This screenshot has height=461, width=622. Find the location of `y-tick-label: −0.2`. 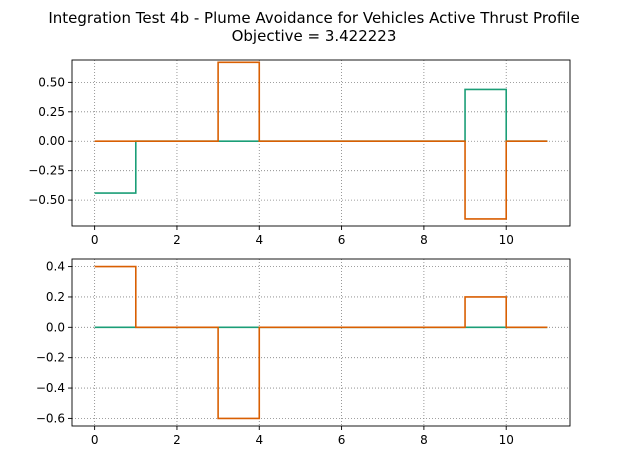

y-tick-label: −0.2 is located at coordinates (50, 358).